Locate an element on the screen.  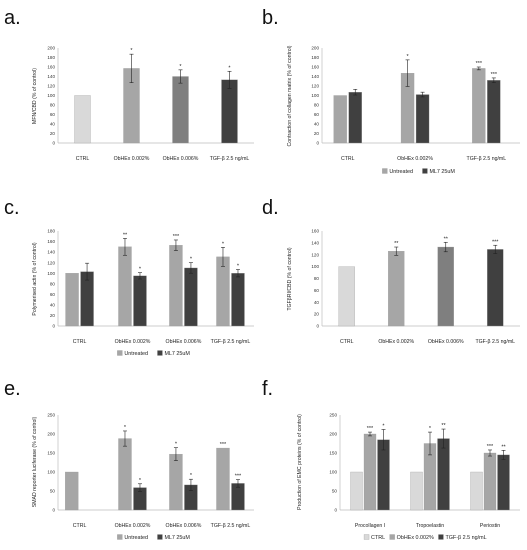
y-axis-label: SMAD reporter luciferase (% of control) is located at coordinates (35, 461).